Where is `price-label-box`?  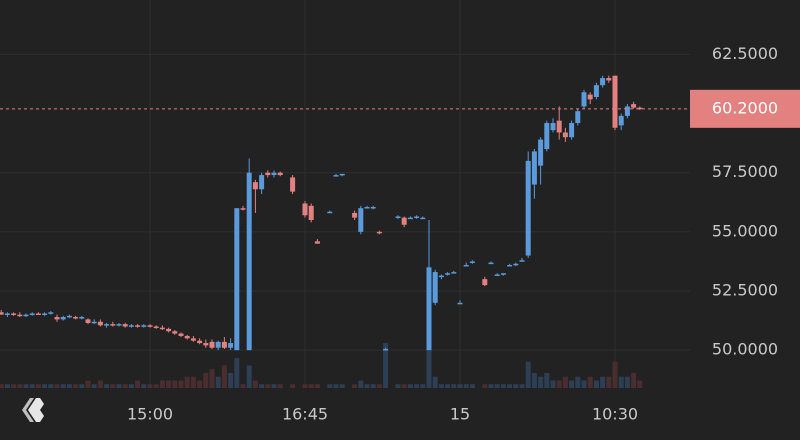 price-label-box is located at coordinates (745, 108).